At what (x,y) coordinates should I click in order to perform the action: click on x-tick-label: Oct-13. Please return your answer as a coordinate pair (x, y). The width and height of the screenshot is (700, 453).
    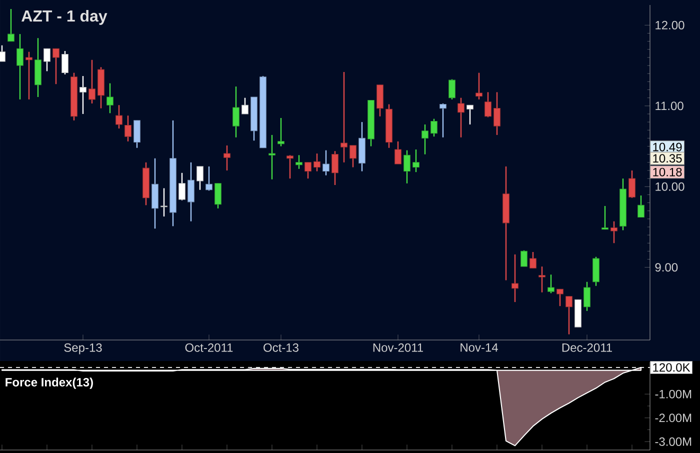
    Looking at the image, I should click on (281, 347).